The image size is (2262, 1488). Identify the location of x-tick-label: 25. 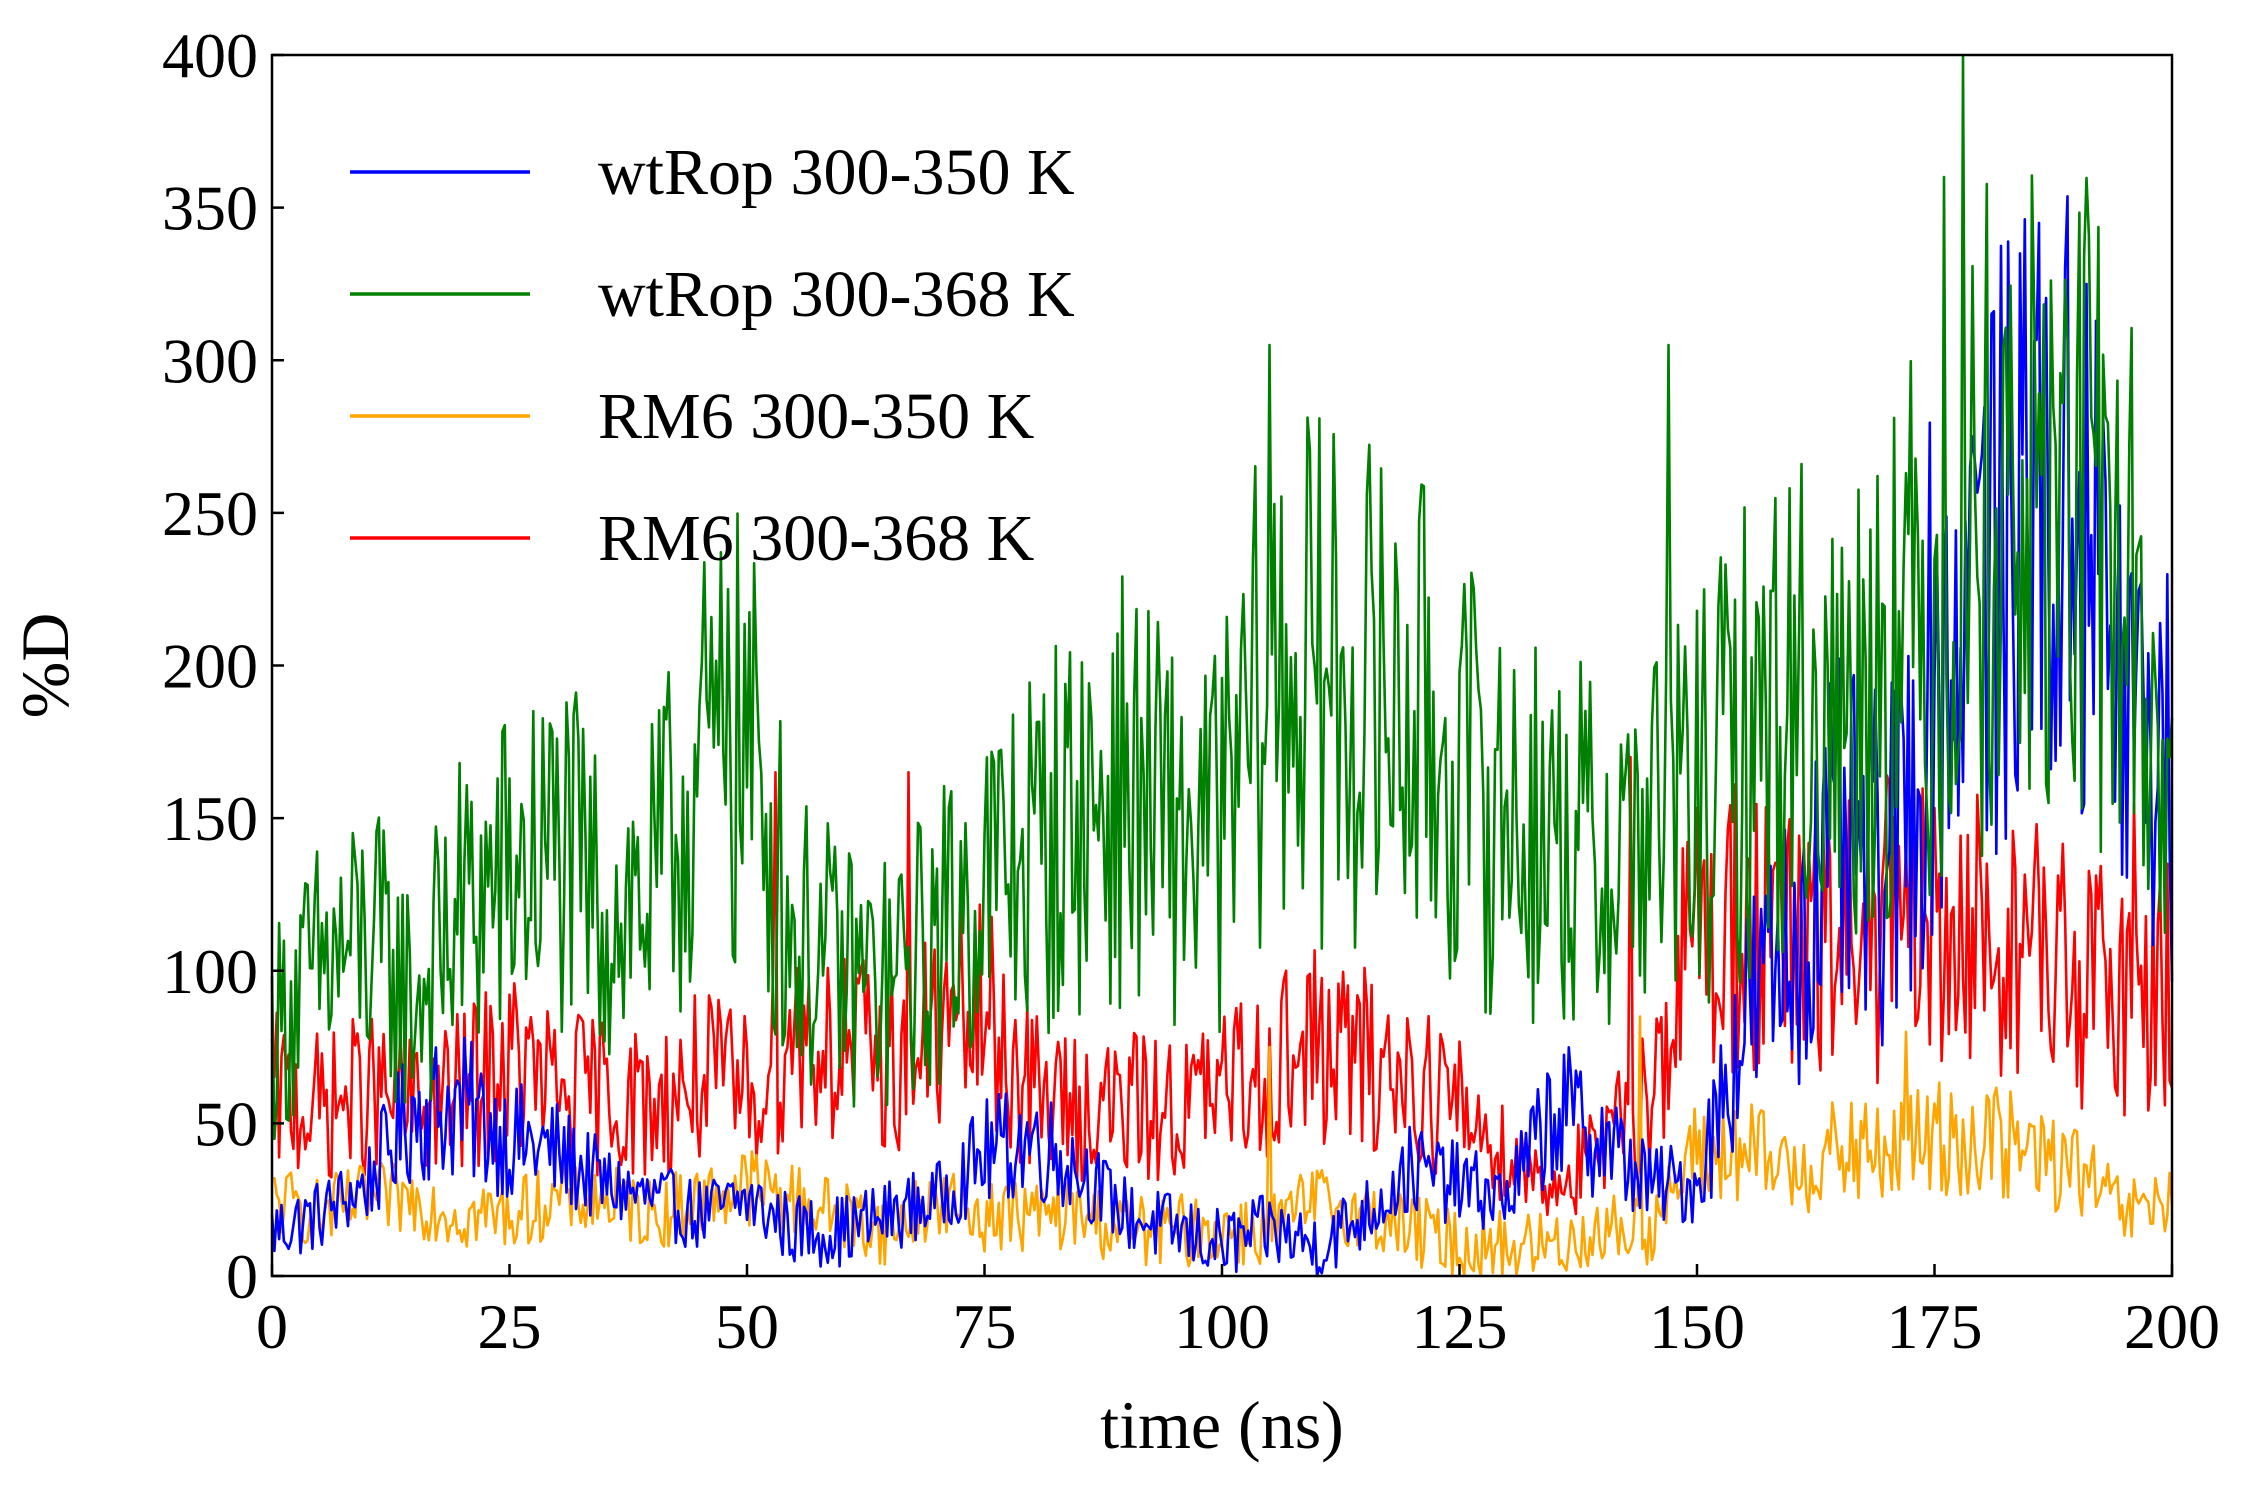
(510, 1326).